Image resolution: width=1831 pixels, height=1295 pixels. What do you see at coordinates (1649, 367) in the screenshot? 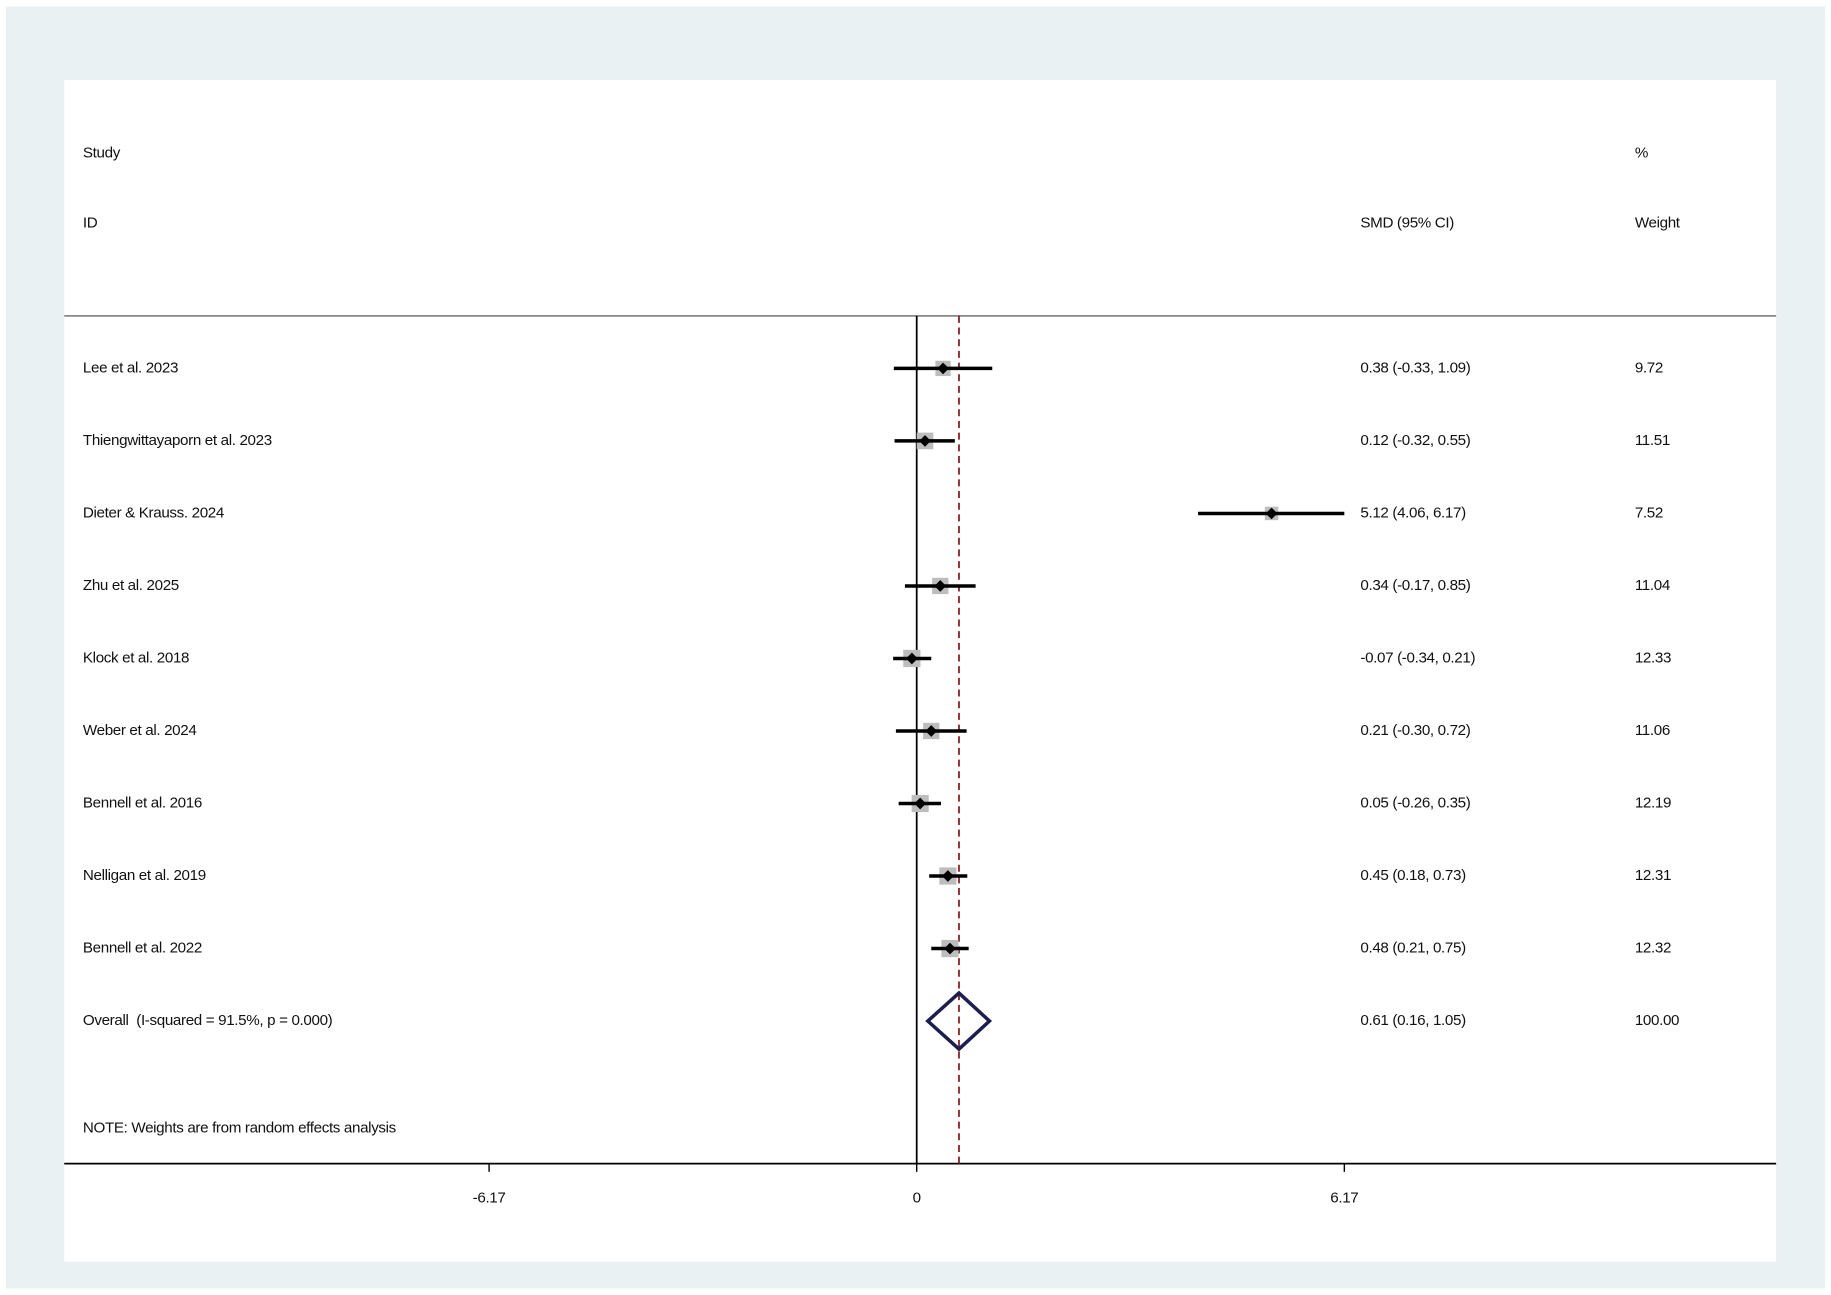
I see `weight-label: 9.72` at bounding box center [1649, 367].